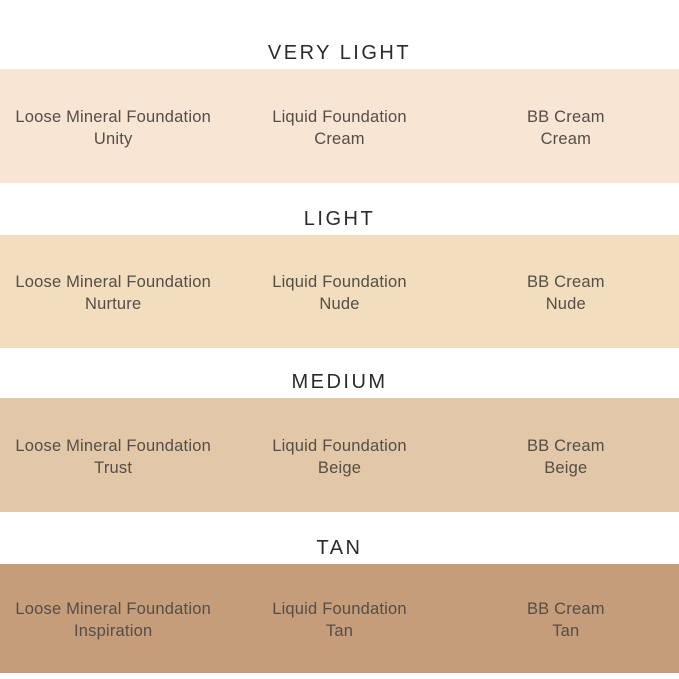 The height and width of the screenshot is (679, 679). Describe the element at coordinates (339, 34) in the screenshot. I see `section-very-light-heading-area: VERY LIGHT` at that location.